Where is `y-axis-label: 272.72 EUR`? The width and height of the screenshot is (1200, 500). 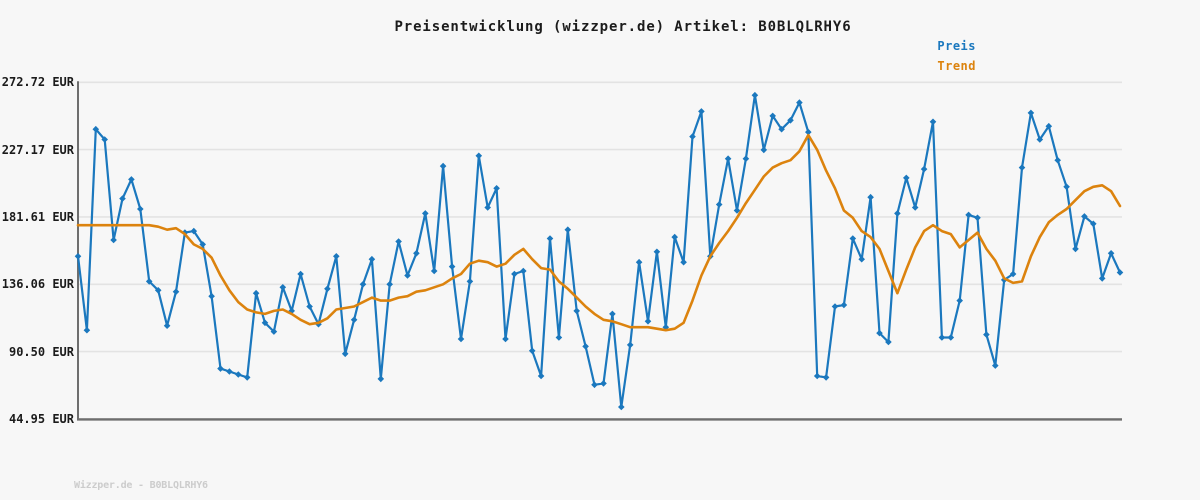 y-axis-label: 272.72 EUR is located at coordinates (37, 82).